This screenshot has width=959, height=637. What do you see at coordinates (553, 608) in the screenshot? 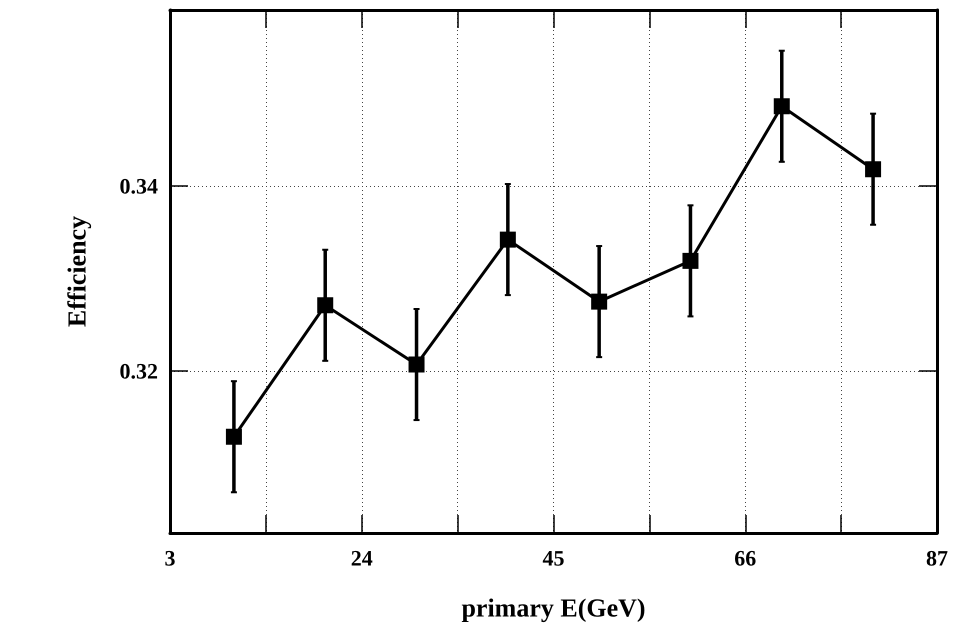
I see `x-axis-title: primary E(GeV)` at bounding box center [553, 608].